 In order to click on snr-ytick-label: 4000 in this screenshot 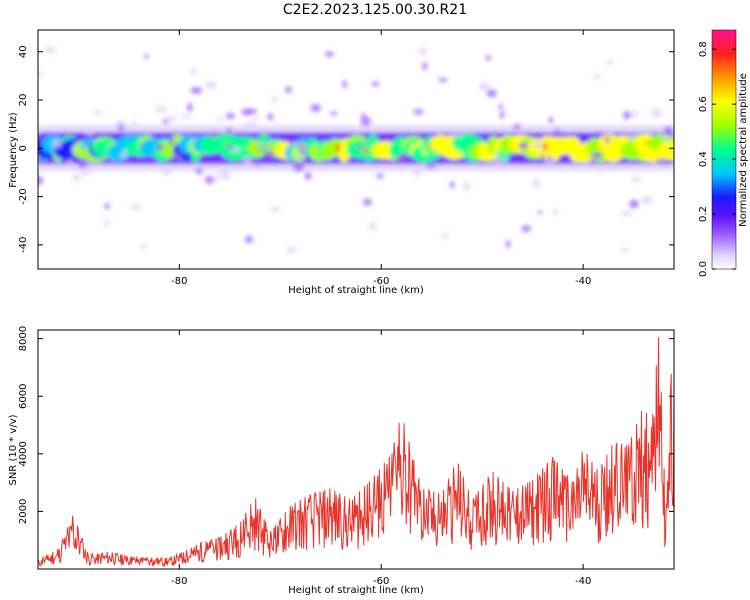, I will do `click(23, 453)`.